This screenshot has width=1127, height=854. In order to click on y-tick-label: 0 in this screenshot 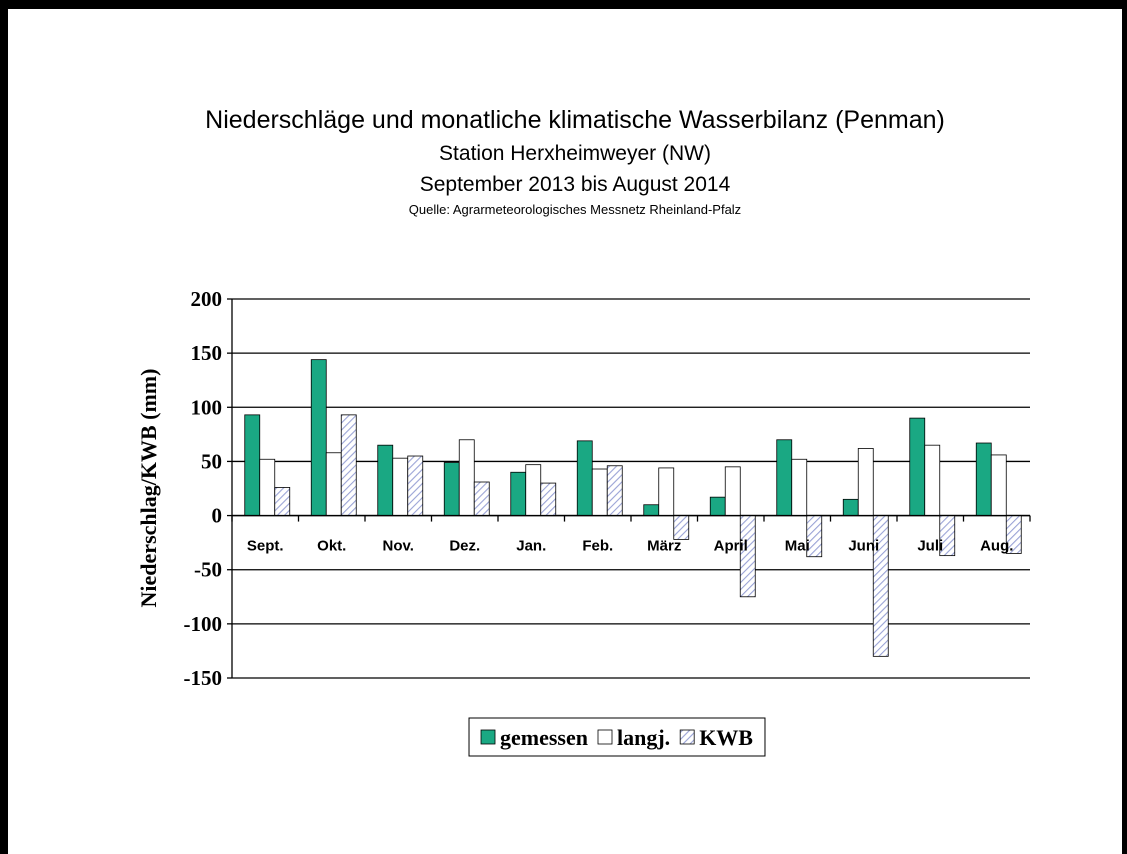, I will do `click(217, 516)`.